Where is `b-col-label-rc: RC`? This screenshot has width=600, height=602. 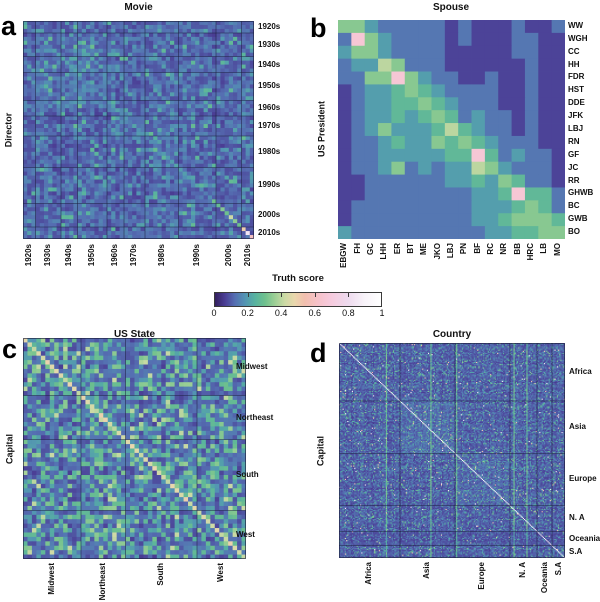
b-col-label-rc: RC is located at coordinates (491, 249).